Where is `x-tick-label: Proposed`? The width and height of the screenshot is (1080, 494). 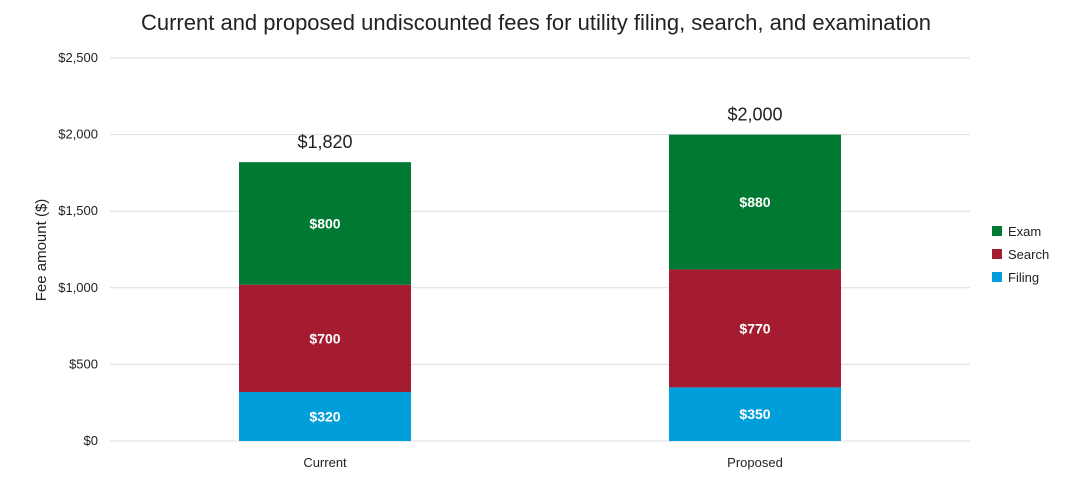 x-tick-label: Proposed is located at coordinates (755, 462).